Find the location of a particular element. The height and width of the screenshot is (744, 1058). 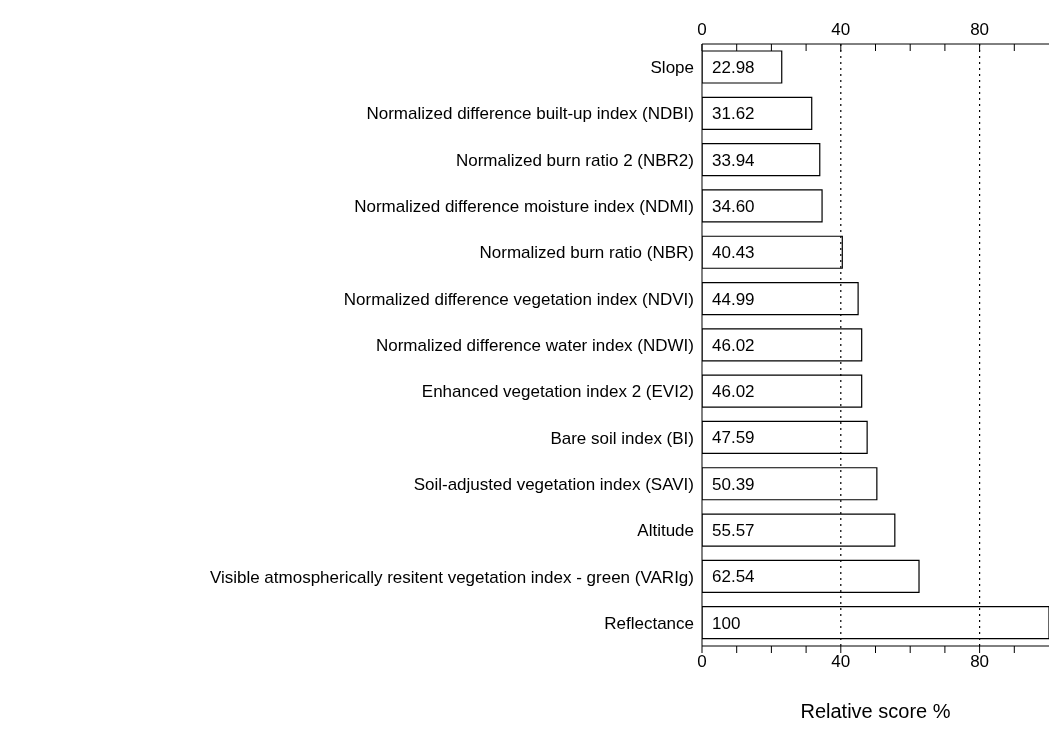

y-tick-label: Enhanced vegetation index 2 (EVI2) is located at coordinates (557, 392).